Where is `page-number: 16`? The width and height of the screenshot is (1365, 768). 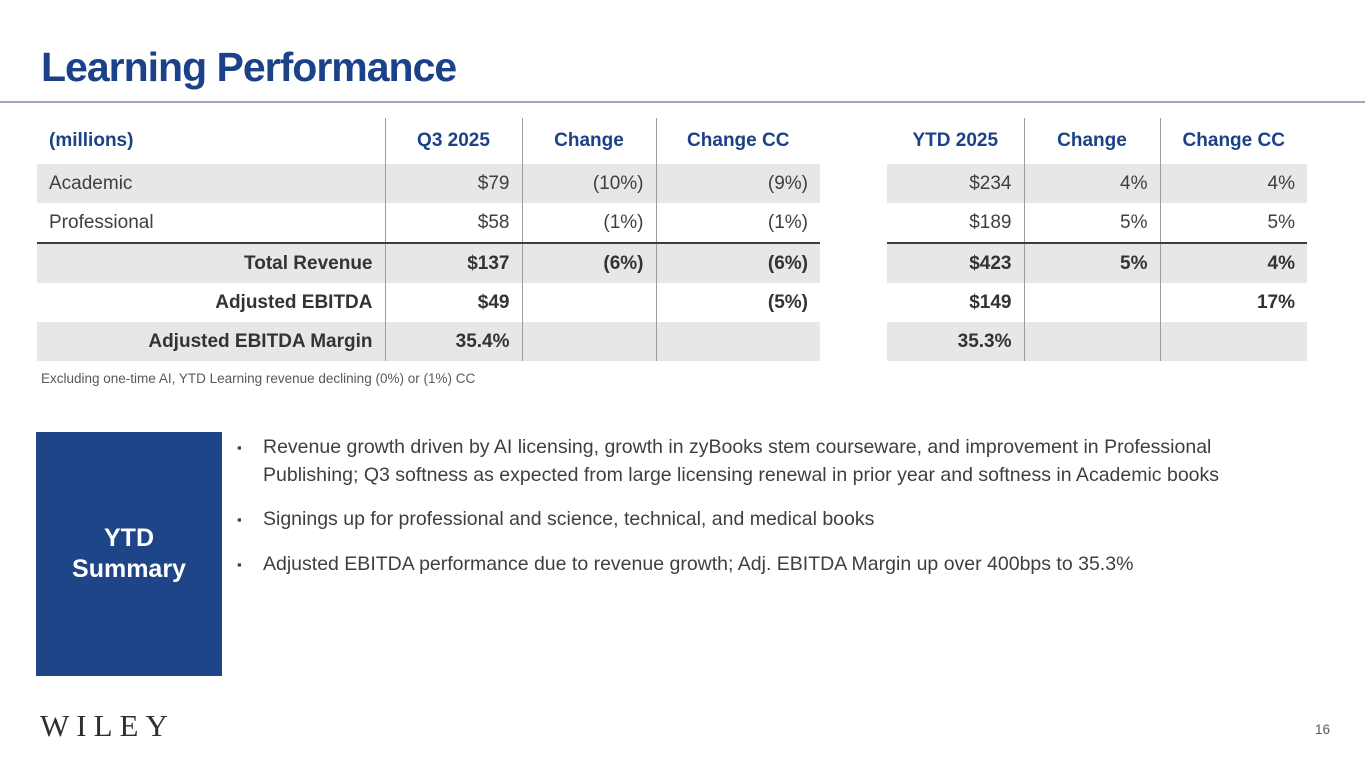
page-number: 16 is located at coordinates (1322, 729).